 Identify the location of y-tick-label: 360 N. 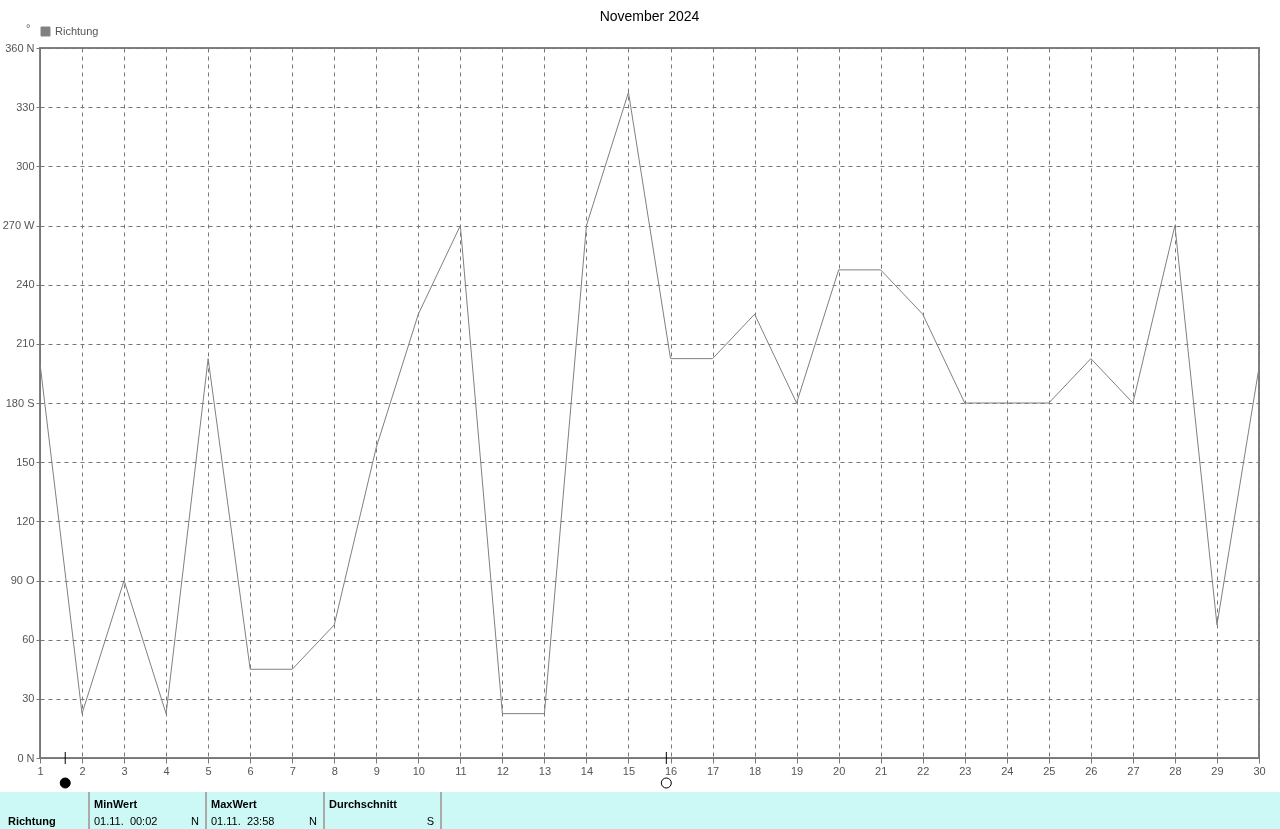
(20, 47).